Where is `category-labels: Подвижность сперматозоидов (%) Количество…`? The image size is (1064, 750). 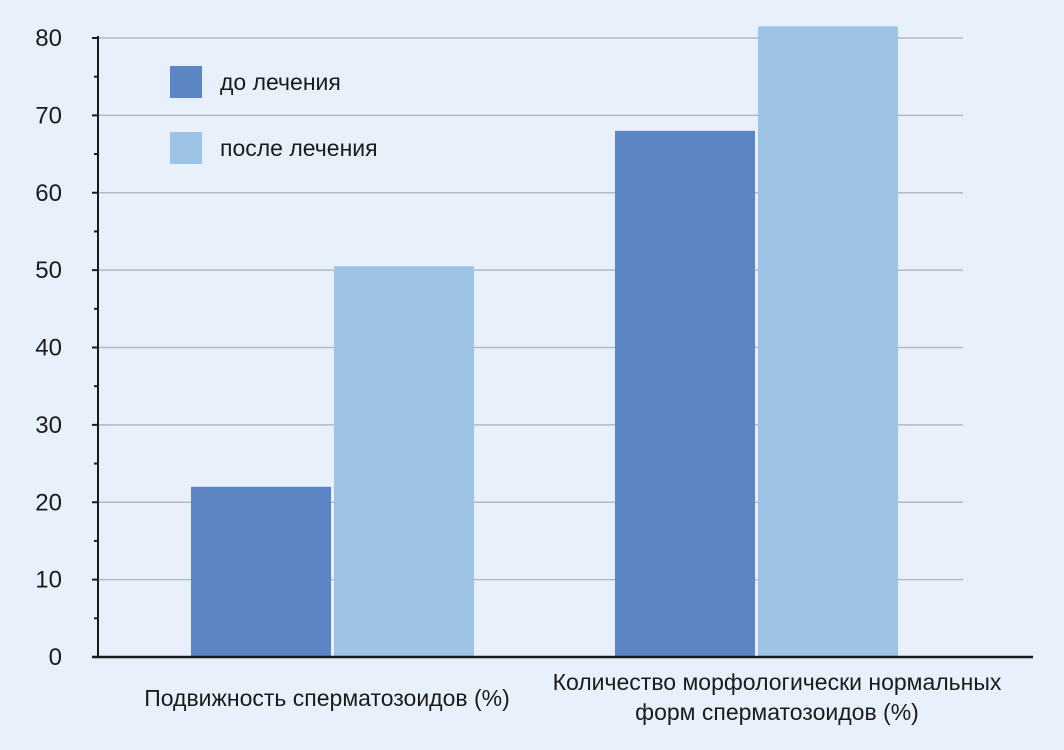 category-labels: Подвижность сперматозоидов (%) Количество… is located at coordinates (573, 697).